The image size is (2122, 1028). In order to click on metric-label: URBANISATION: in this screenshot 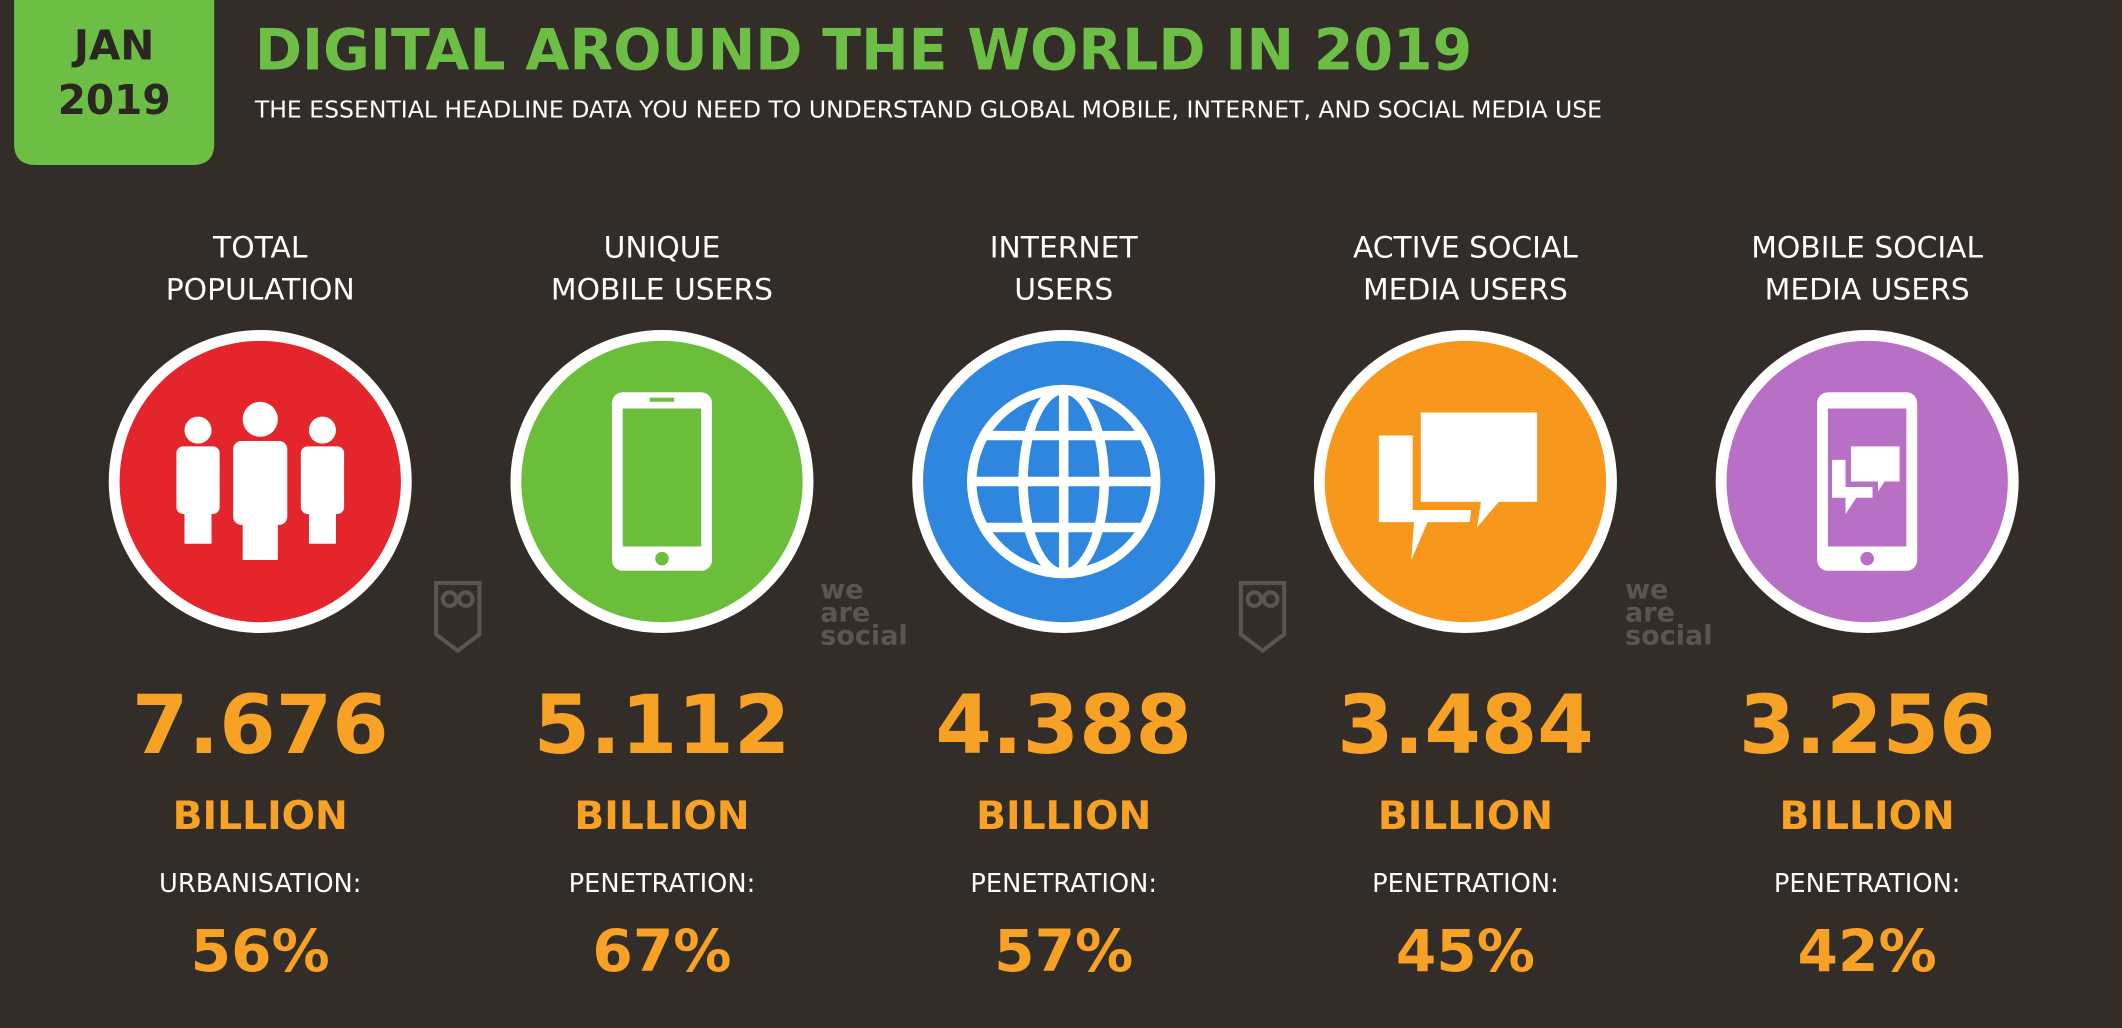, I will do `click(260, 884)`.